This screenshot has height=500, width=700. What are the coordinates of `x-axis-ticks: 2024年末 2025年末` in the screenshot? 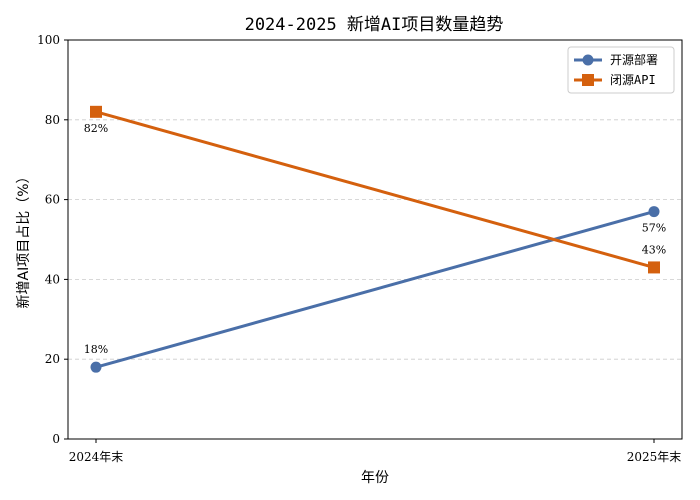 It's located at (375, 451).